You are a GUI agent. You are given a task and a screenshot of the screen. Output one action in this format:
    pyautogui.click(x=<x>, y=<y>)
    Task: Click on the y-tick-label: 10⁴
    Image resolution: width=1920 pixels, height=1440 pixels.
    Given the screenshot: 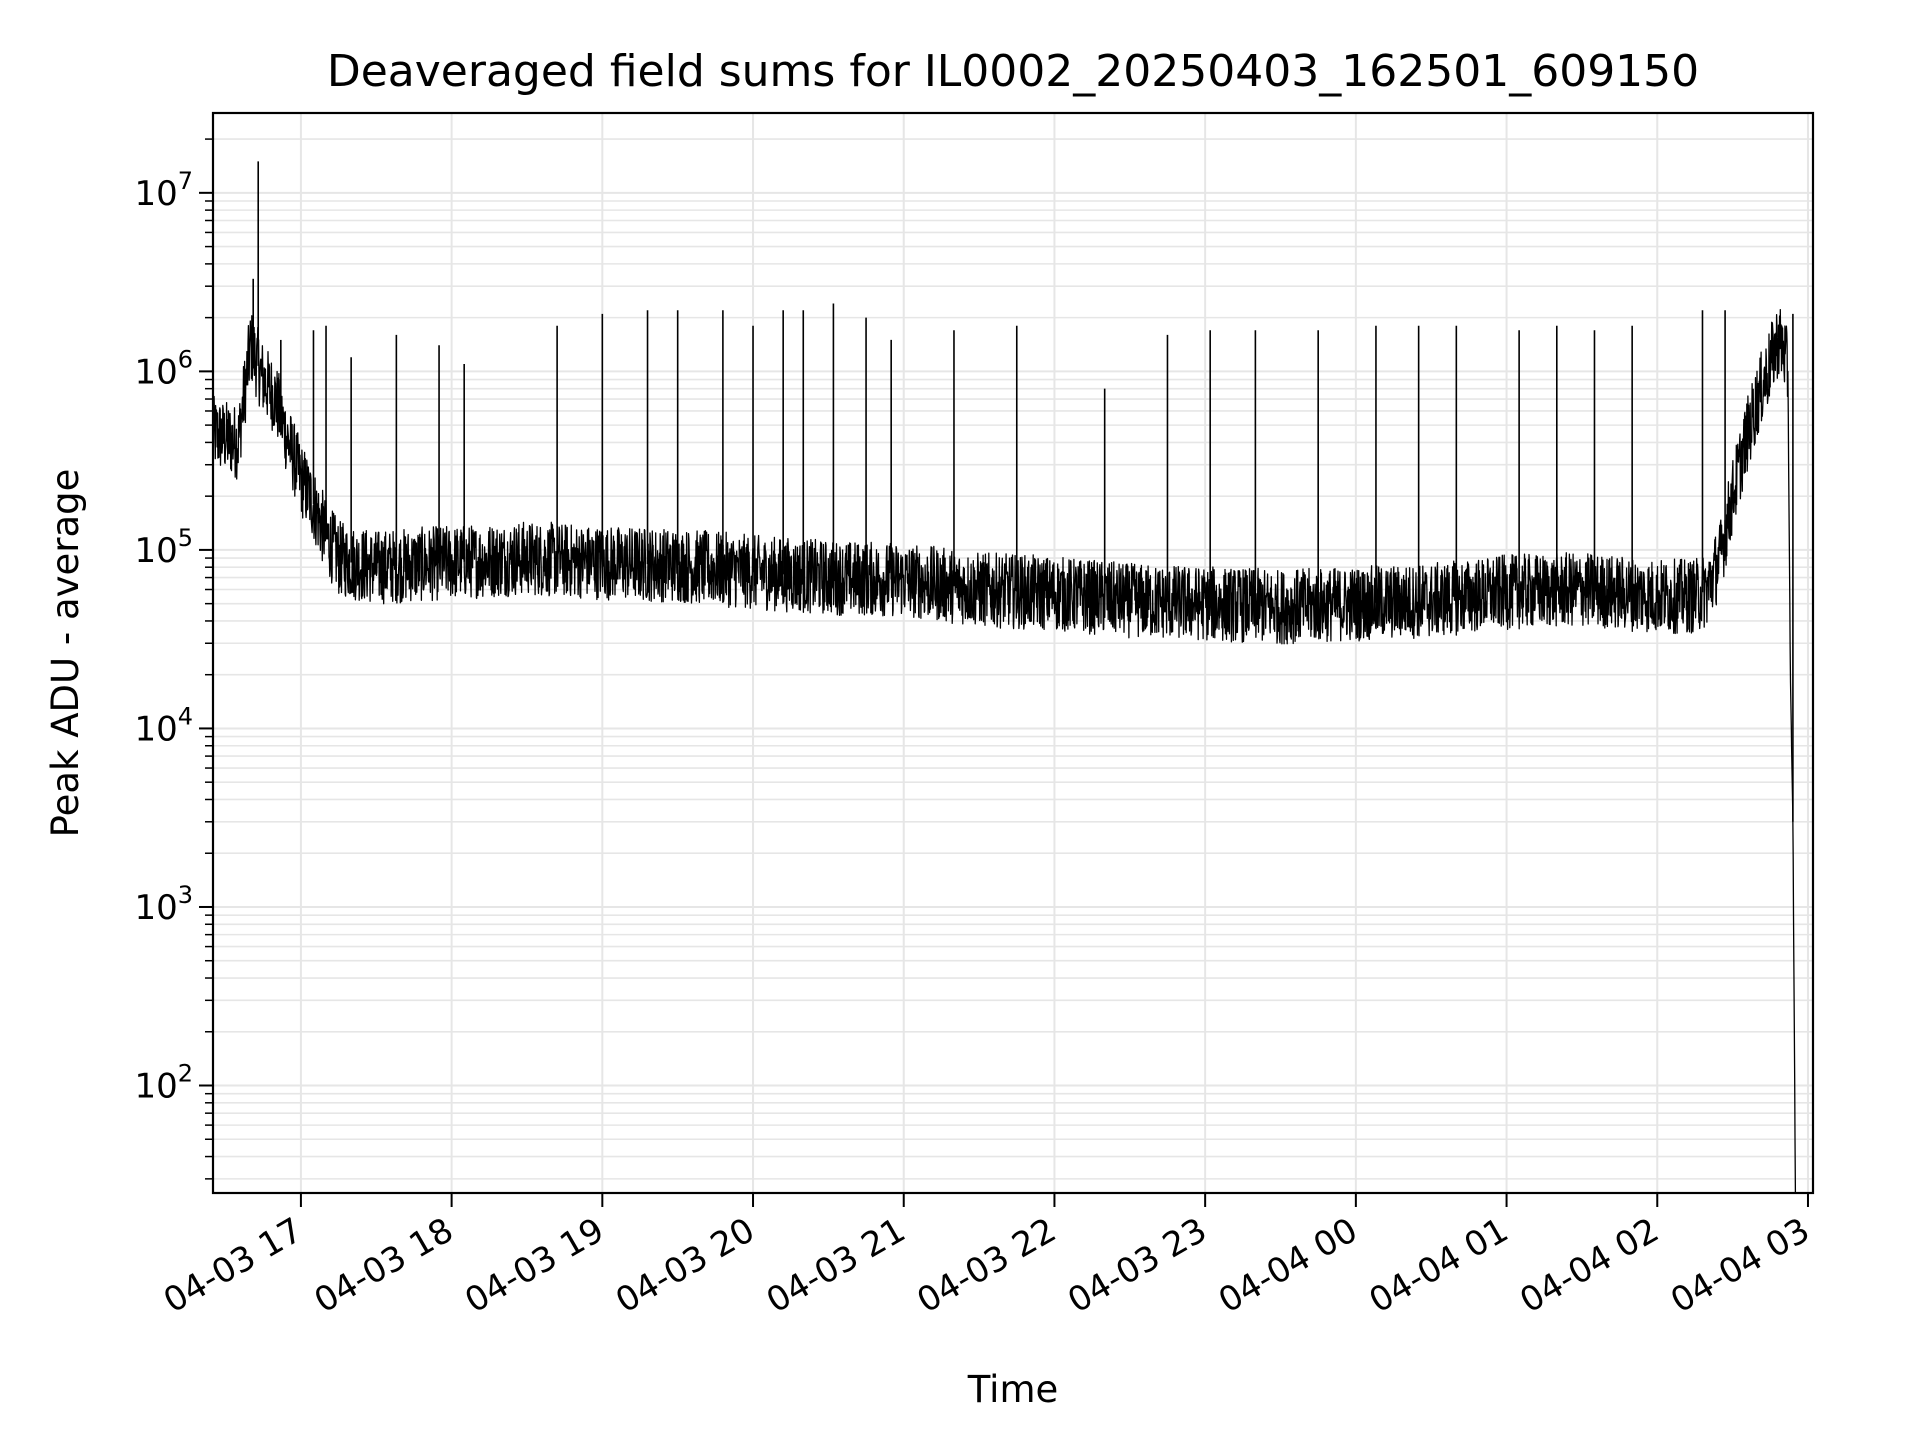 What is the action you would take?
    pyautogui.click(x=163, y=725)
    